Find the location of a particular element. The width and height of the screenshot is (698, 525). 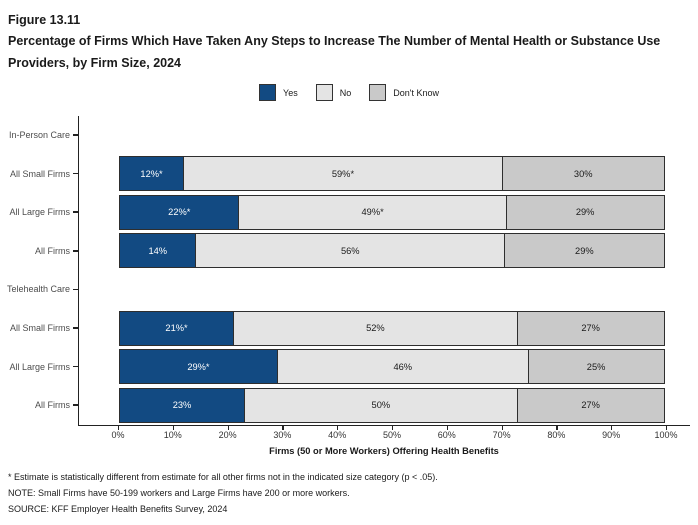

plot-row: 21%* 52% 27% is located at coordinates (384, 328).